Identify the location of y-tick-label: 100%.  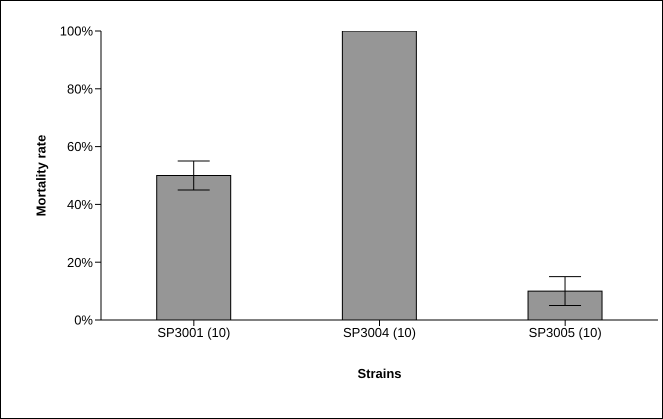
(77, 31).